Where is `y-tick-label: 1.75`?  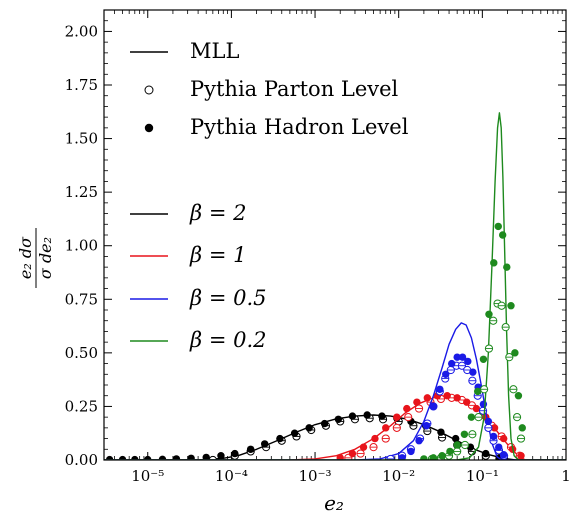 y-tick-label: 1.75 is located at coordinates (81, 85).